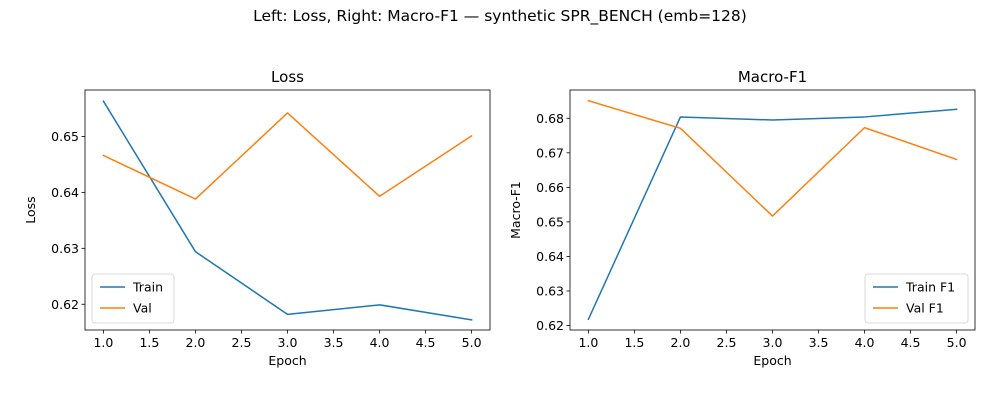 The width and height of the screenshot is (1000, 404). I want to click on macro-f1-y-tick-label: 0.67, so click(550, 152).